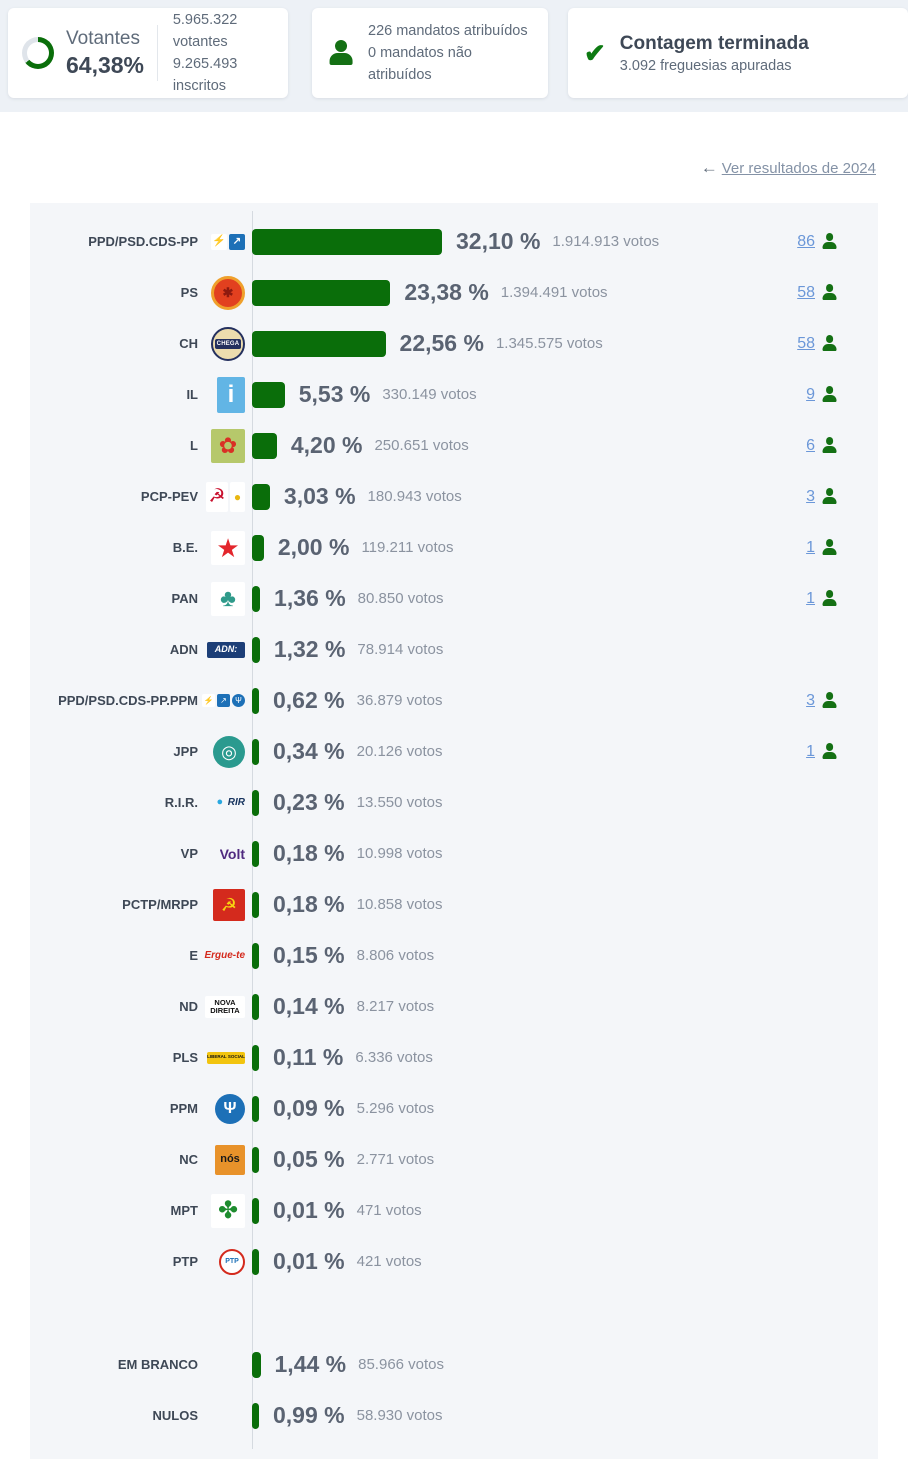 The height and width of the screenshot is (1459, 908). Describe the element at coordinates (225, 803) in the screenshot. I see `party-logo-group: ● RIR` at that location.